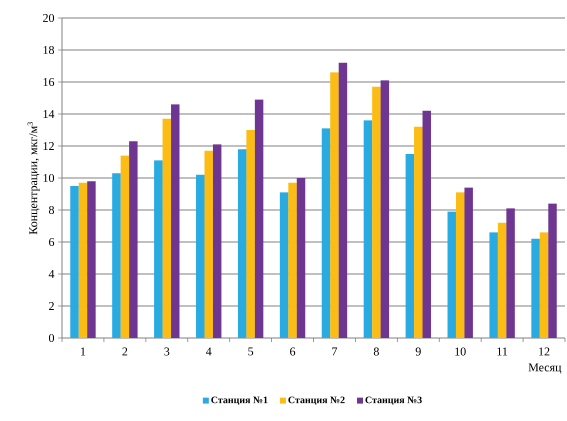 The image size is (567, 421). I want to click on y-axis-title: Концентрации, мкг/м$^{3}$, so click(34, 178).